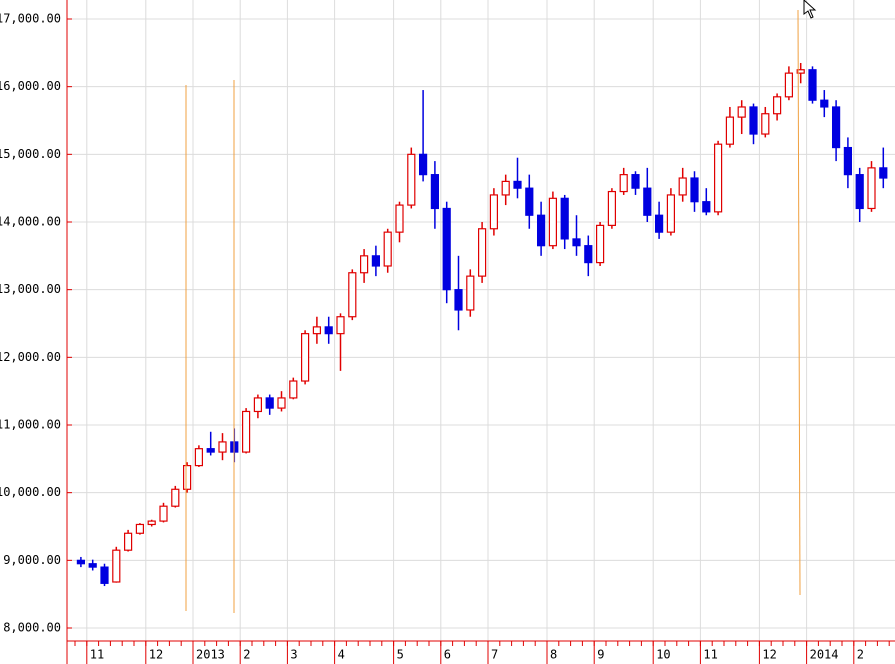 The image size is (895, 664). What do you see at coordinates (810, 9) in the screenshot?
I see `cursor` at bounding box center [810, 9].